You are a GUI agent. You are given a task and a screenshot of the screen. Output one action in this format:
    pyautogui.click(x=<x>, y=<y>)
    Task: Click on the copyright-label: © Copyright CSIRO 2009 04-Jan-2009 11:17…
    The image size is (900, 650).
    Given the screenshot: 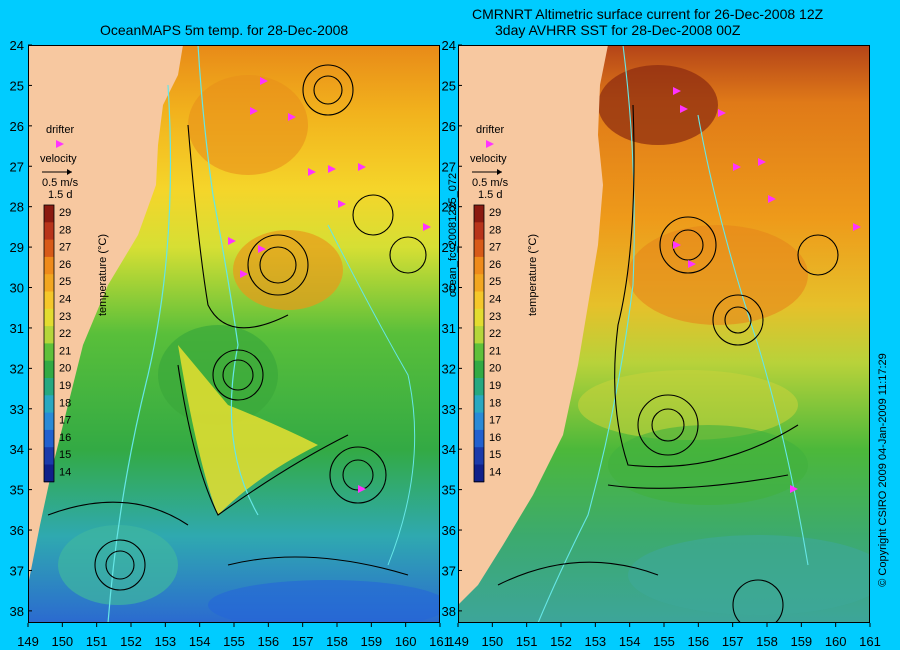 What is the action you would take?
    pyautogui.click(x=883, y=470)
    